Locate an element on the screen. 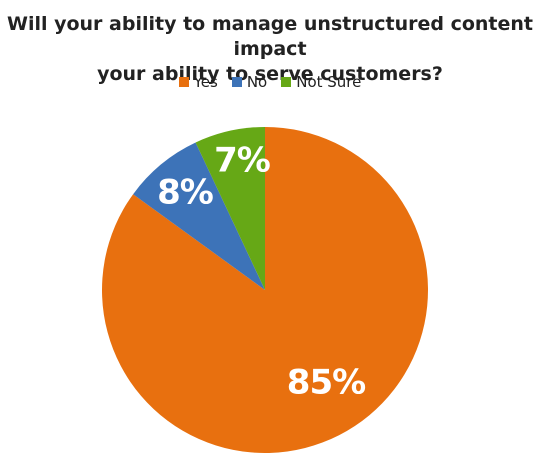  legend-label-yes: Yes is located at coordinates (205, 82).